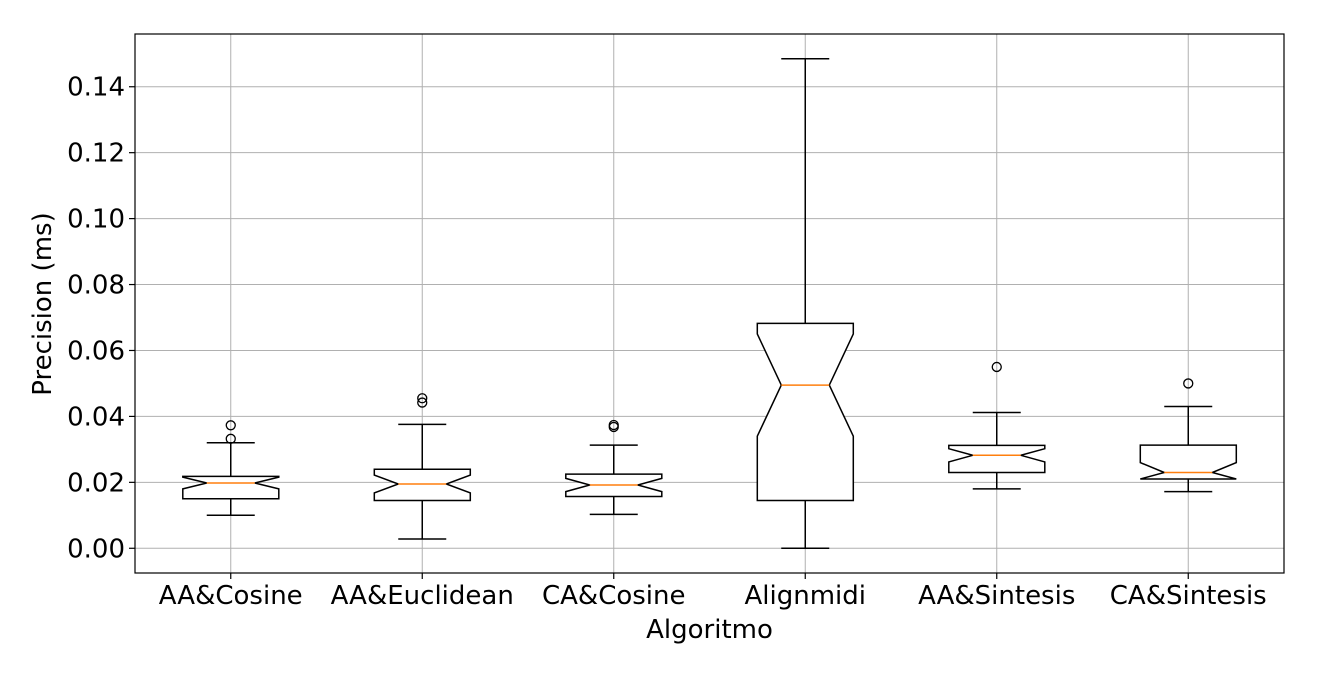  I want to click on y-tick-label: 0.04, so click(96, 417).